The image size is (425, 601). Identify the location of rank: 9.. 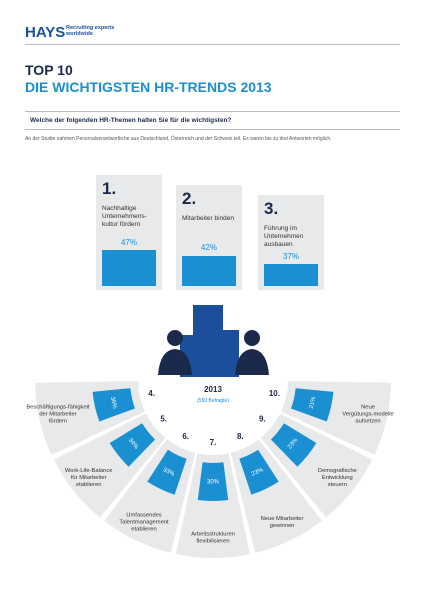
(262, 418).